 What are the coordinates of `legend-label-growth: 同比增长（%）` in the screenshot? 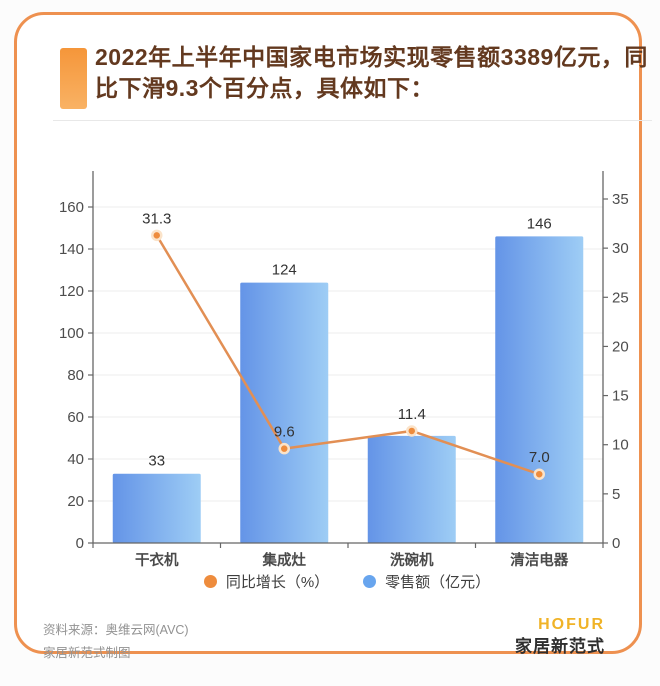 It's located at (277, 582).